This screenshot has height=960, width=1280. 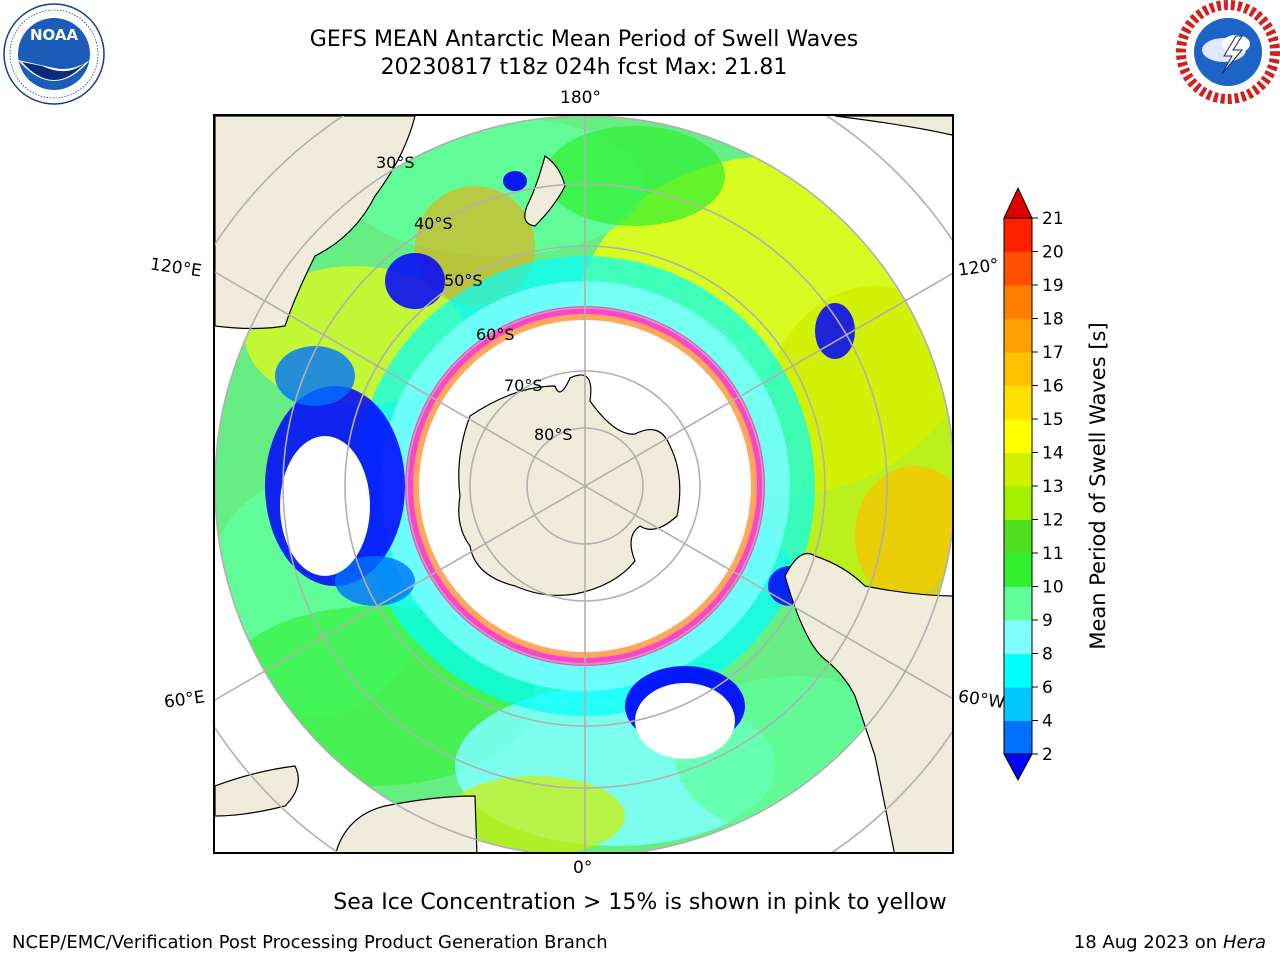 What do you see at coordinates (1018, 202) in the screenshot?
I see `colorbar-extend-max` at bounding box center [1018, 202].